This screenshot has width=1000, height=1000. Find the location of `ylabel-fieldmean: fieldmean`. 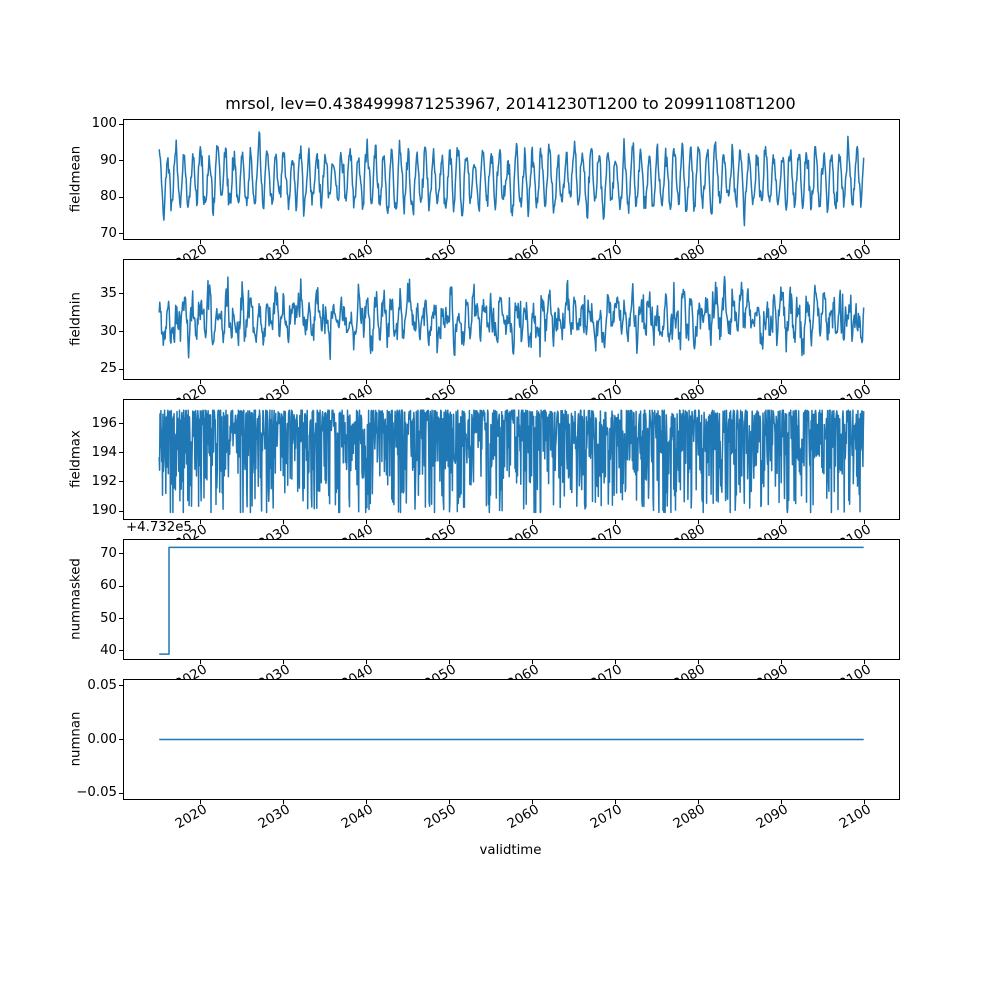

ylabel-fieldmean: fieldmean is located at coordinates (76, 179).